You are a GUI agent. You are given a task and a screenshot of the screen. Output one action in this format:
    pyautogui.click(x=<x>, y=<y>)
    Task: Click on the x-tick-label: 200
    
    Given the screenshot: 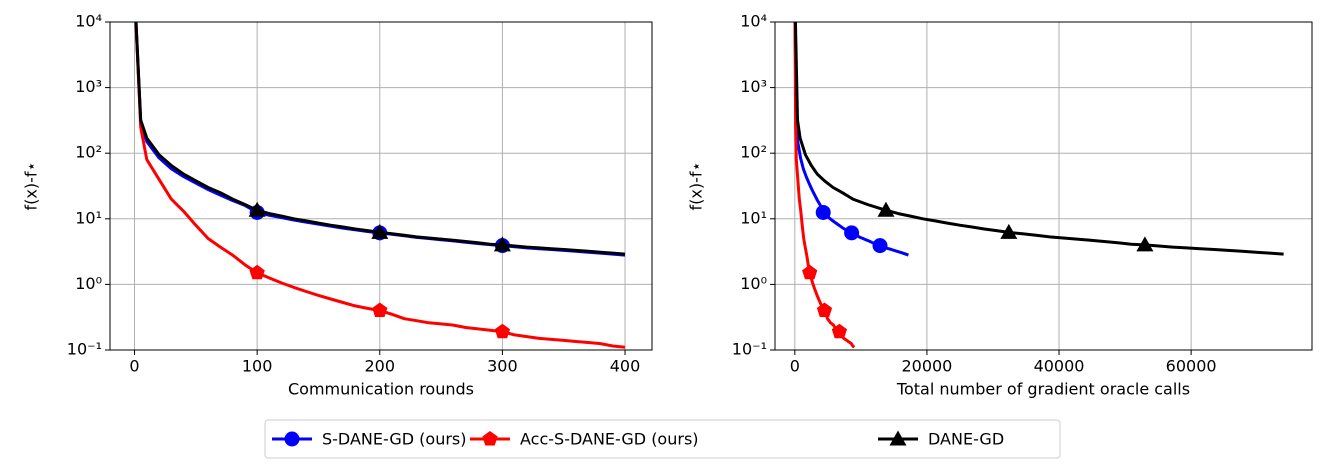 What is the action you would take?
    pyautogui.click(x=380, y=366)
    